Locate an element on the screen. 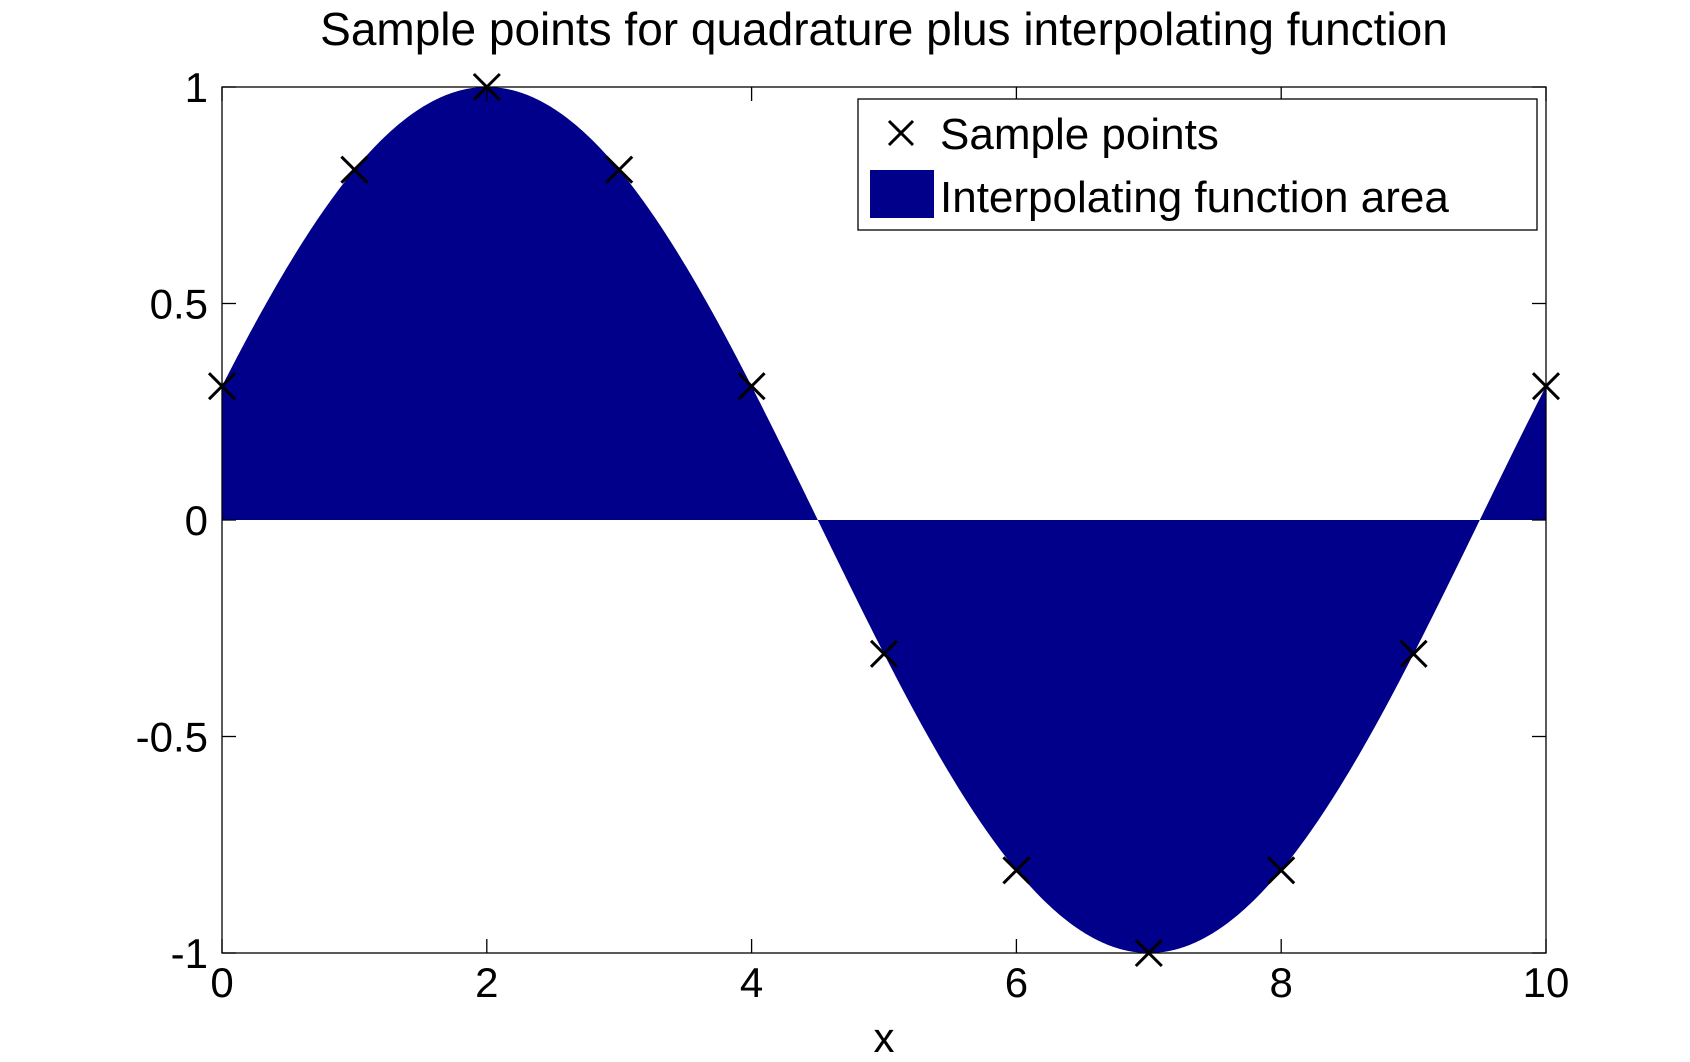 The image size is (1690, 1062). y-tick-label: 0 is located at coordinates (196, 520).